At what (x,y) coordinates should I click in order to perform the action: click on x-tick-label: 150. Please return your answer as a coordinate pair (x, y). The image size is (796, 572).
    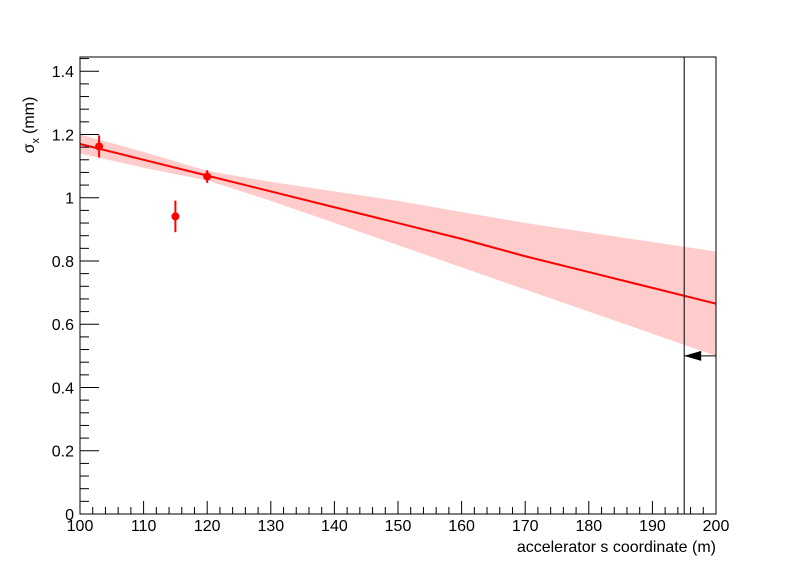
    Looking at the image, I should click on (398, 526).